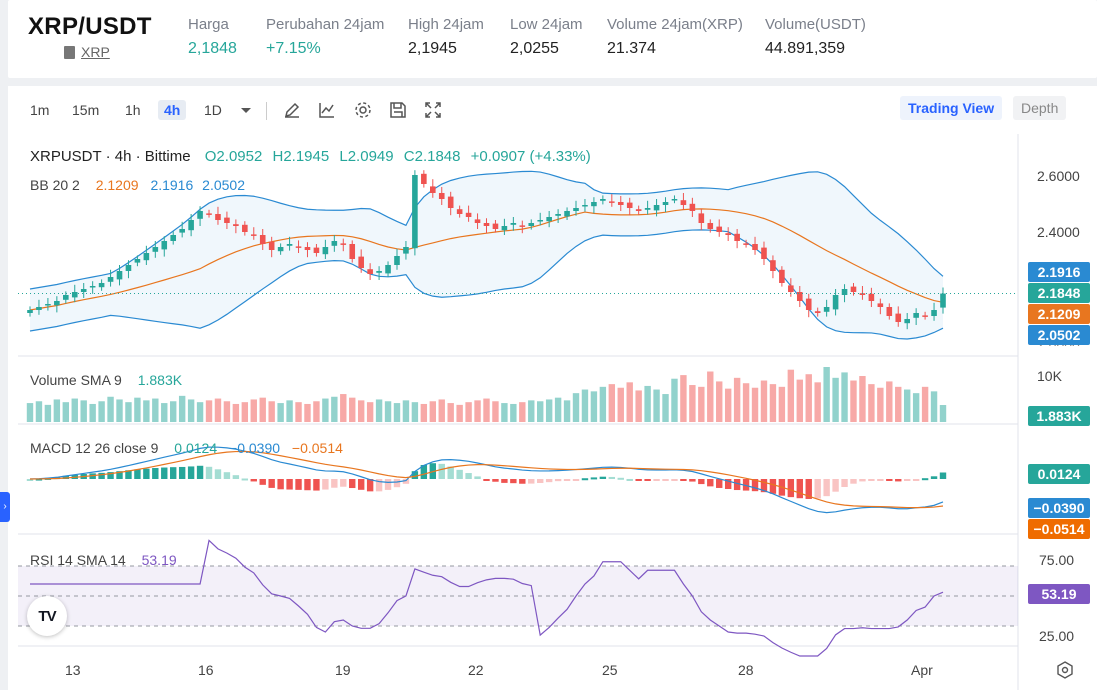 The image size is (1097, 690). I want to click on line-chart-icon, so click(327, 110).